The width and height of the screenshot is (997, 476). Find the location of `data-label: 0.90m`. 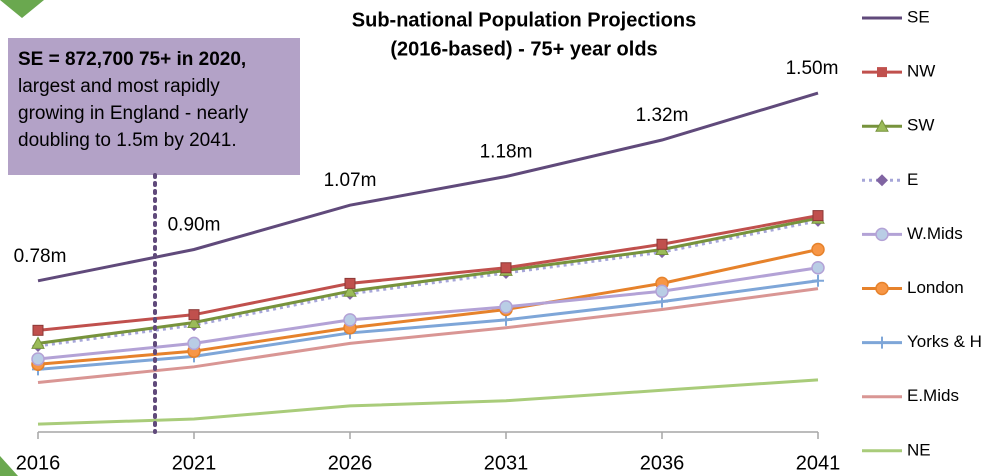

data-label: 0.90m is located at coordinates (194, 225).